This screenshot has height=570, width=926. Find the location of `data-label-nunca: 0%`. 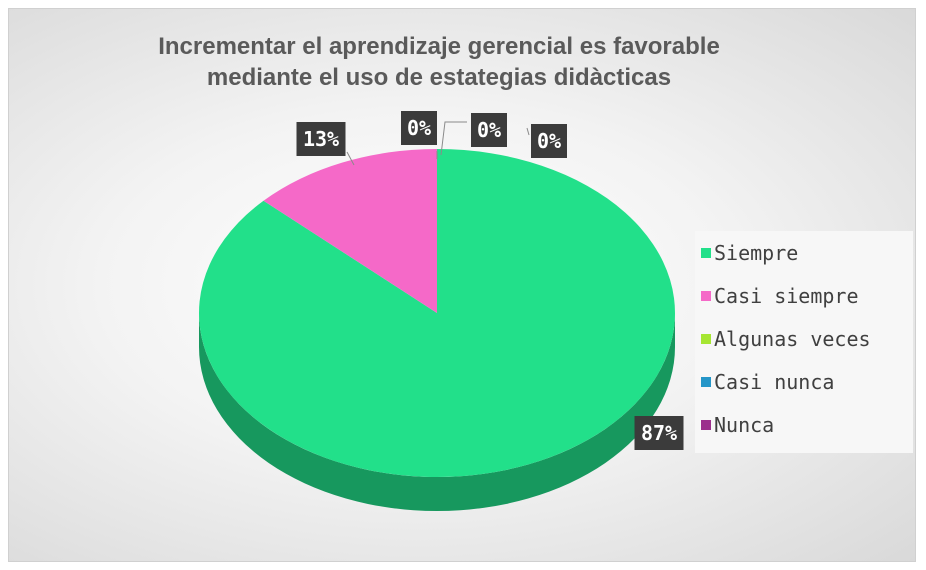

data-label-nunca: 0% is located at coordinates (549, 141).